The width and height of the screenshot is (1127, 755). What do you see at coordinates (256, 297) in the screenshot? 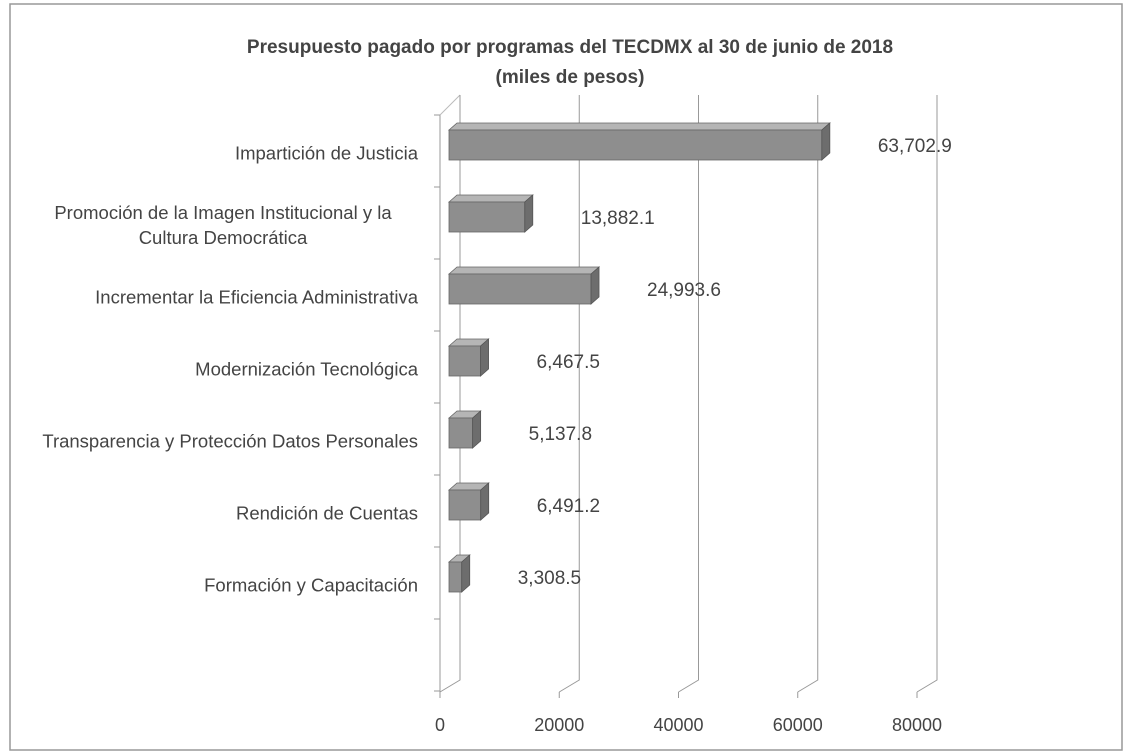
I see `category-label: Incrementar la Eficiencia Administrativa` at bounding box center [256, 297].